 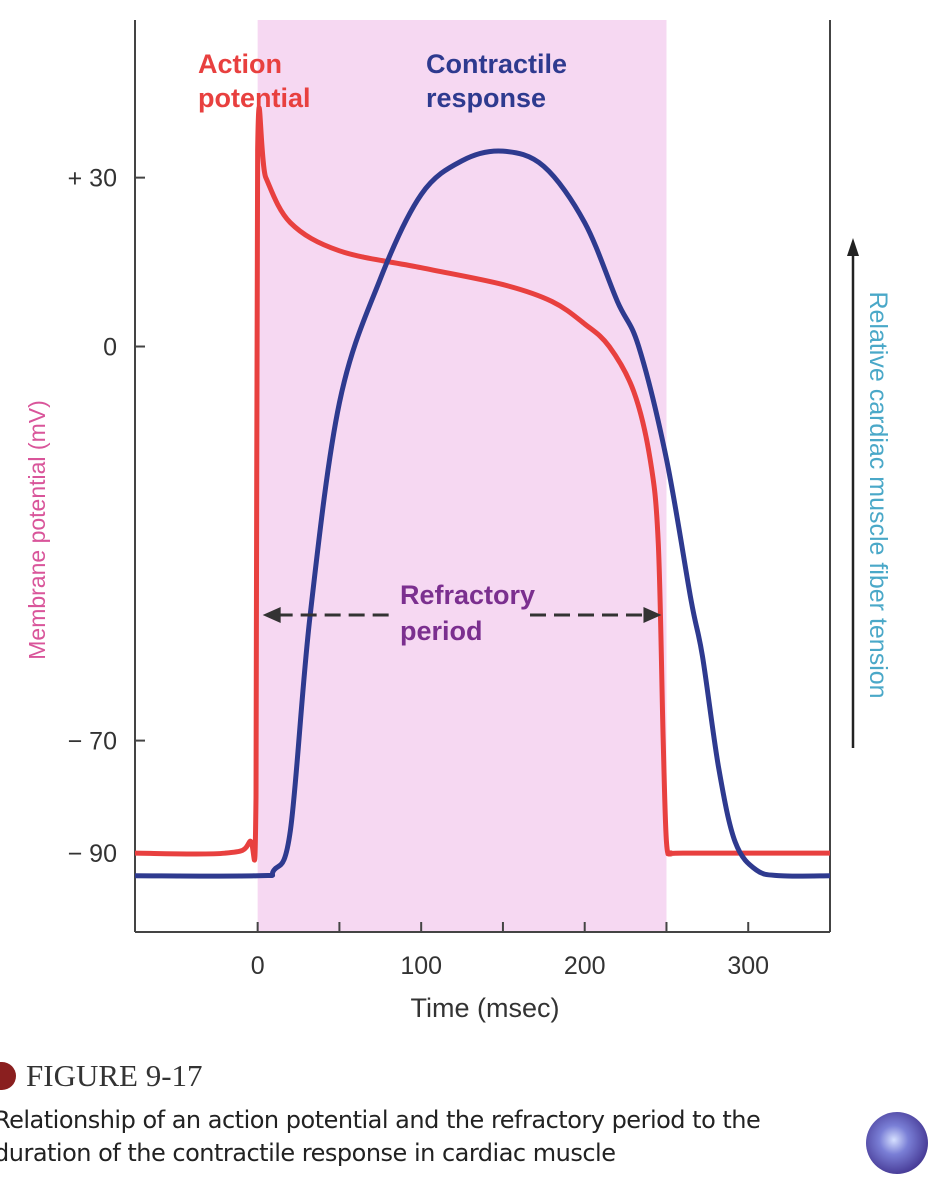 What do you see at coordinates (485, 1008) in the screenshot?
I see `x-axis-label: Time (msec)` at bounding box center [485, 1008].